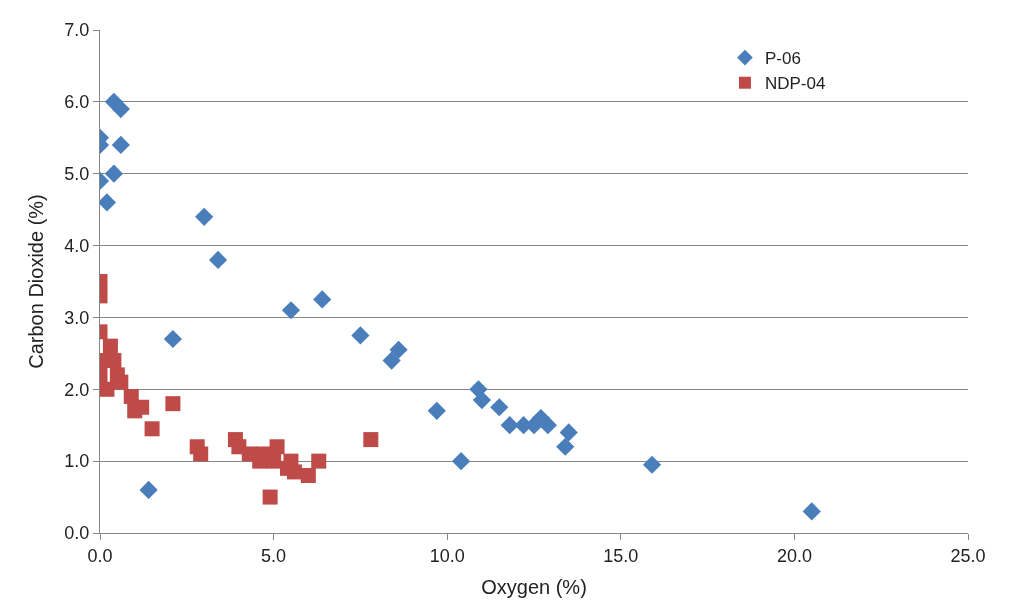 The image size is (1018, 607). What do you see at coordinates (77, 461) in the screenshot?
I see `y-tick-label: 1.0` at bounding box center [77, 461].